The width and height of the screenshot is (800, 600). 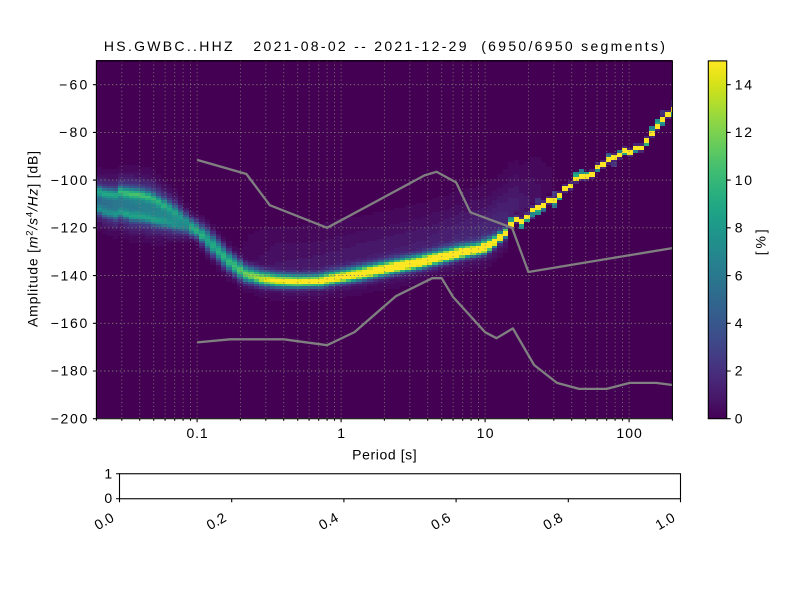 What do you see at coordinates (69, 180) in the screenshot?
I see `svg-text: −100` at bounding box center [69, 180].